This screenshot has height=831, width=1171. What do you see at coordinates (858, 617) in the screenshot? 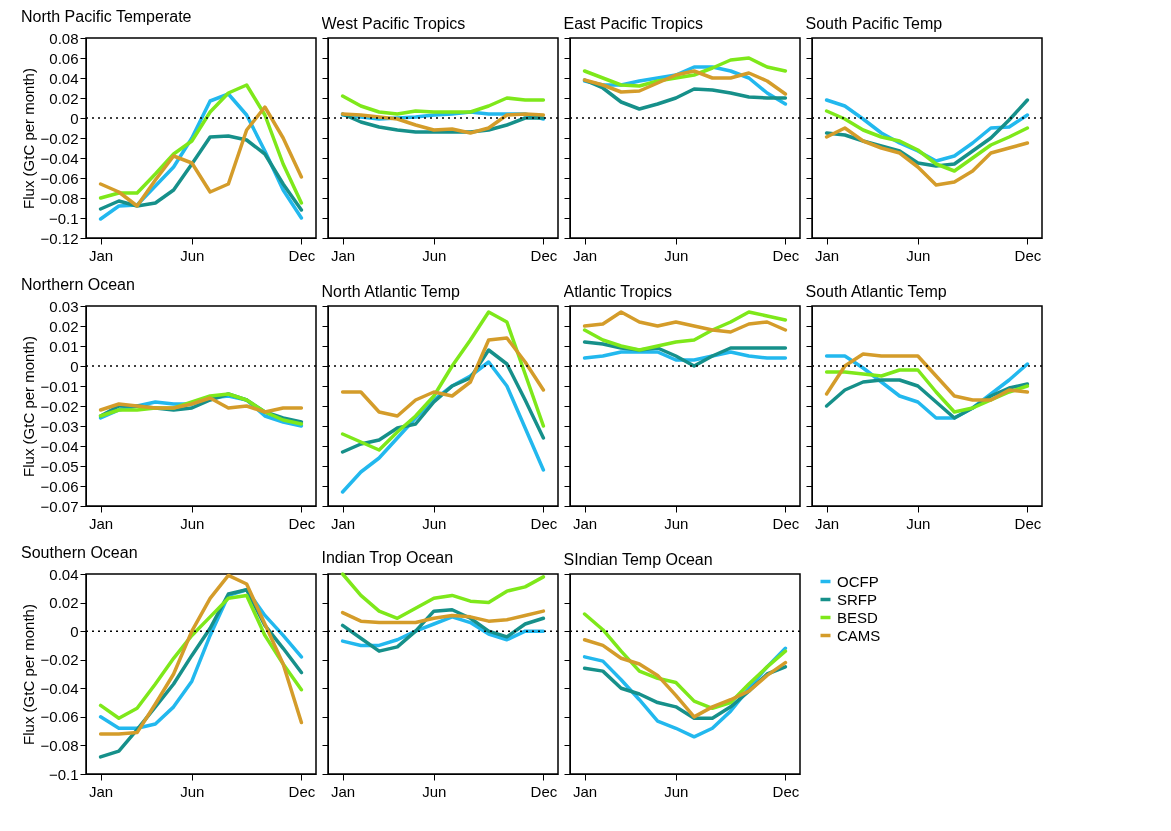
I see `legend-label: BESD` at bounding box center [858, 617].